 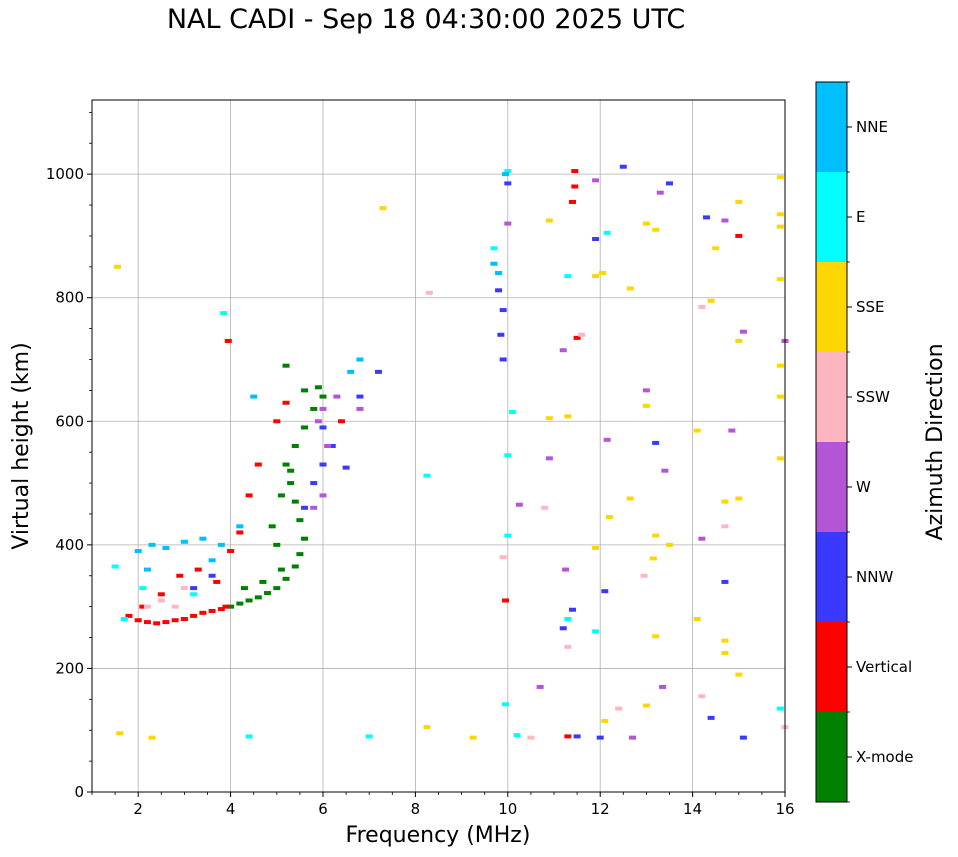 What do you see at coordinates (65, 174) in the screenshot?
I see `y-tick-label: 1000` at bounding box center [65, 174].